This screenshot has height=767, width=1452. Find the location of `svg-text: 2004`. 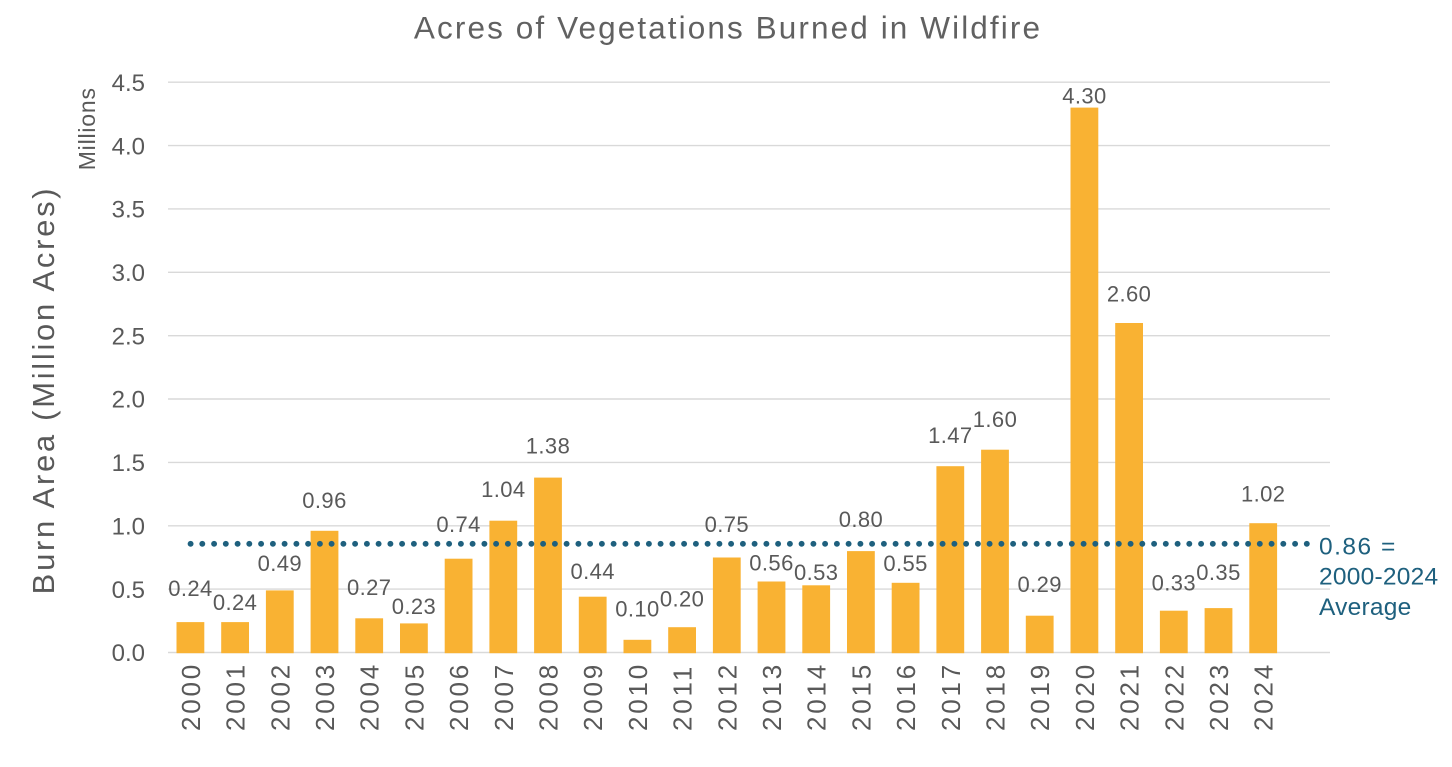

svg-text: 2004 is located at coordinates (370, 696).